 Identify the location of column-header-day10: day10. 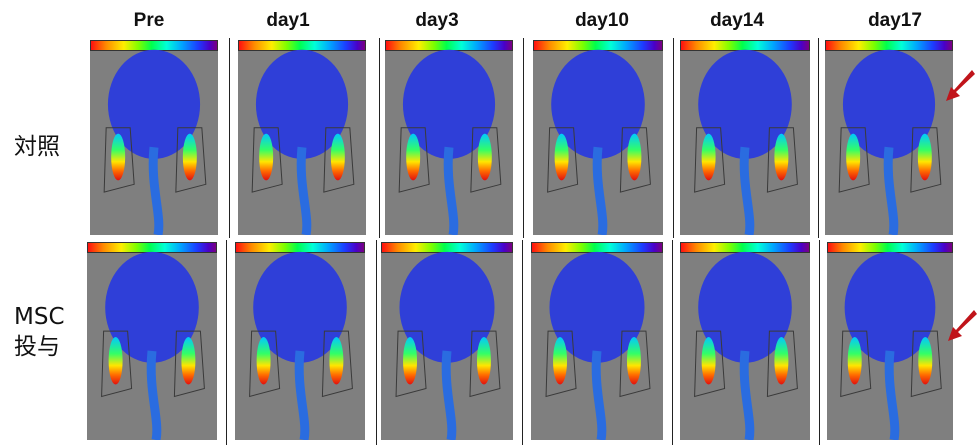
(602, 20).